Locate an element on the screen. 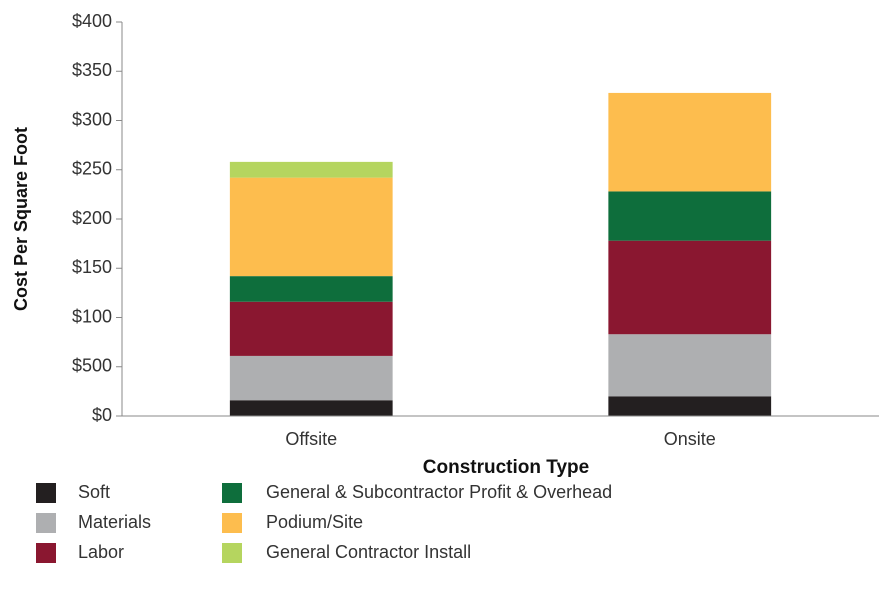 The image size is (879, 600). x-tick-label: Offsite is located at coordinates (311, 439).